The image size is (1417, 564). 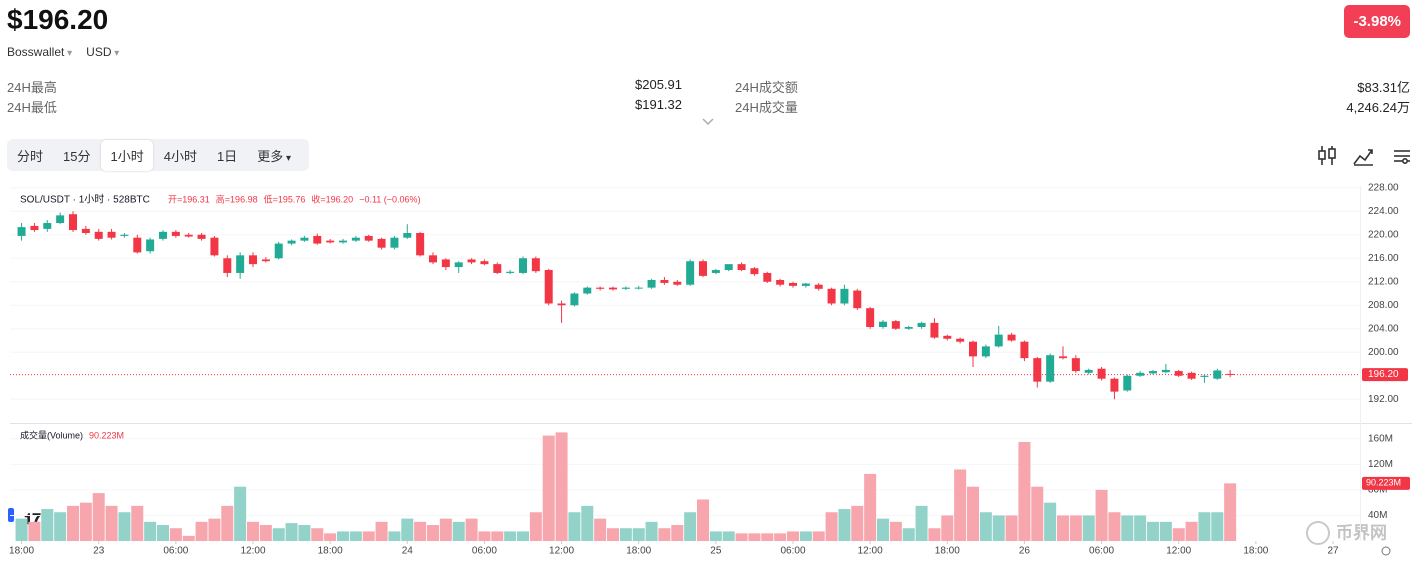 I want to click on x-tick-label: 12:00, so click(x=252, y=551).